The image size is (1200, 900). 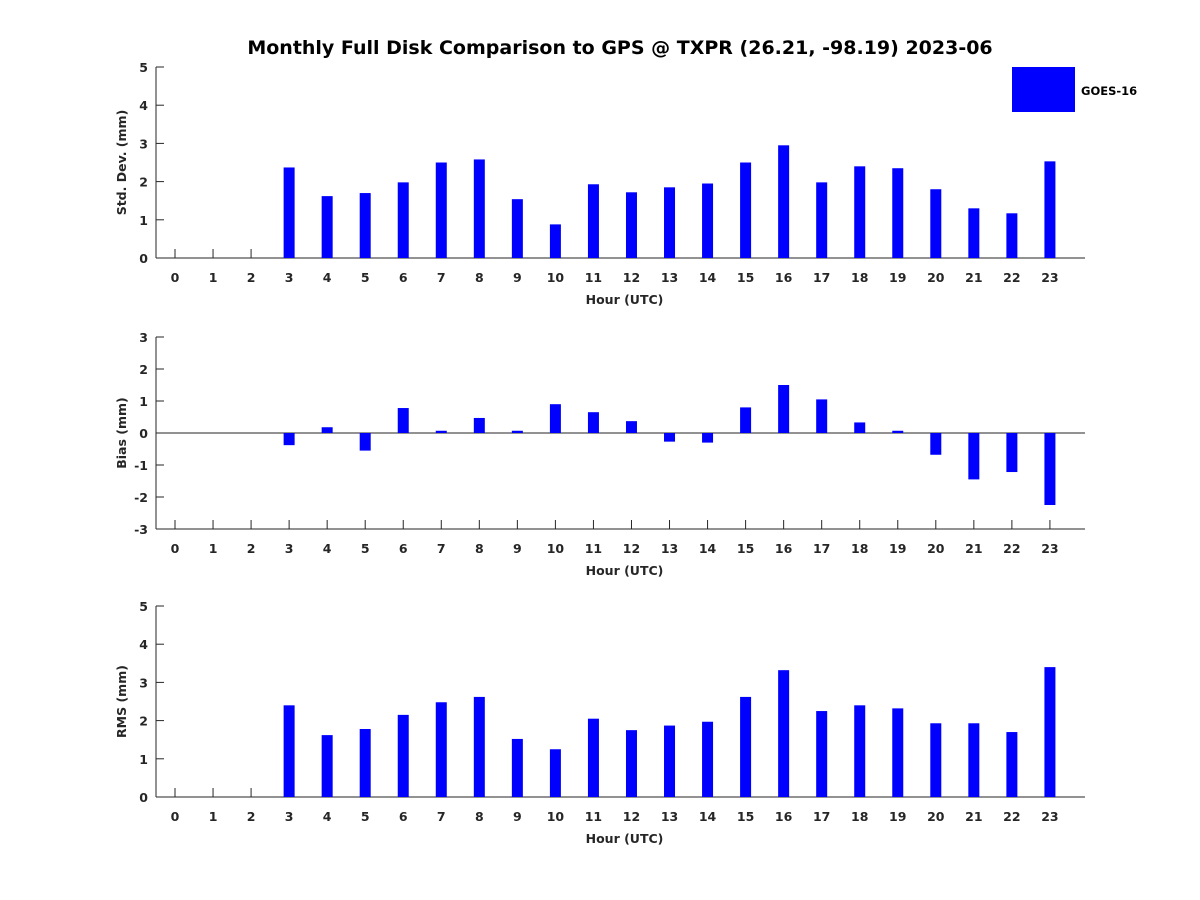 What do you see at coordinates (403, 277) in the screenshot?
I see `x-tick-label: 6` at bounding box center [403, 277].